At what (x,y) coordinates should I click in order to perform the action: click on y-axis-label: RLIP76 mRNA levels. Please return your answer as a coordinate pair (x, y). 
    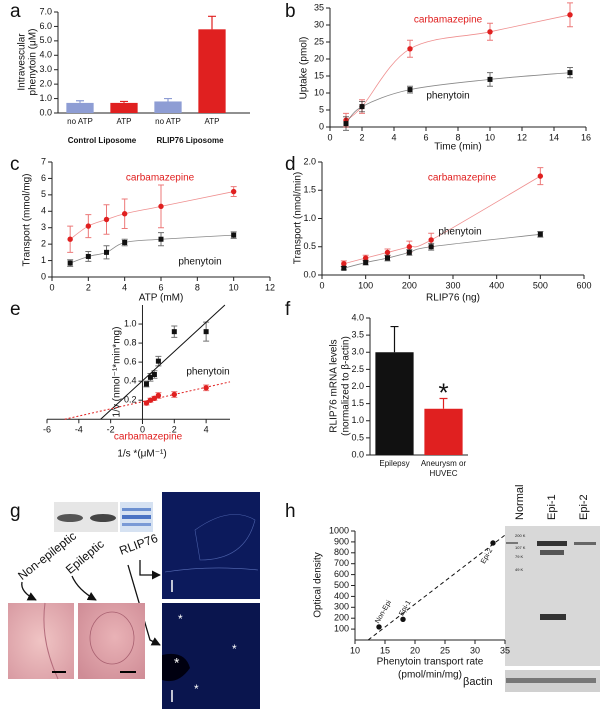
    Looking at the image, I should click on (334, 385).